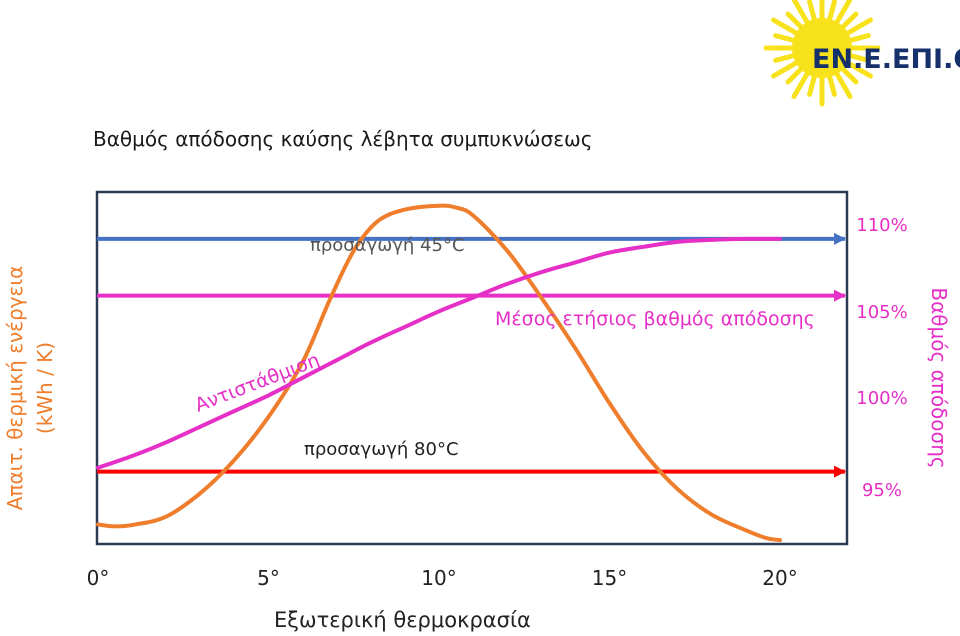  What do you see at coordinates (886, 59) in the screenshot?
I see `logo-text: ΕΝ.Ε.ΕΠΙ.Θ.Ε.` at bounding box center [886, 59].